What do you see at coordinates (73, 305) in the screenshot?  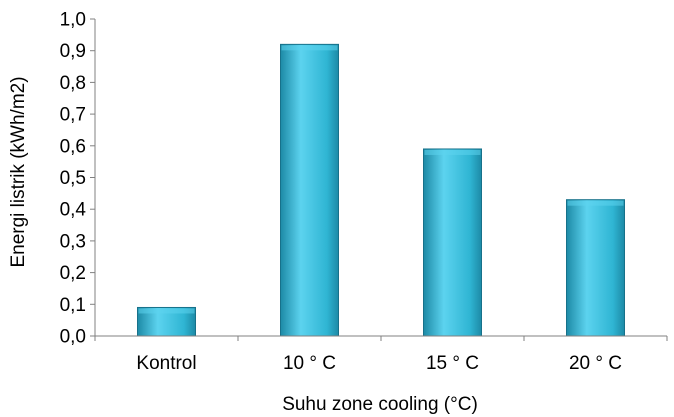 I see `y-tick-label: 0,1` at bounding box center [73, 305].